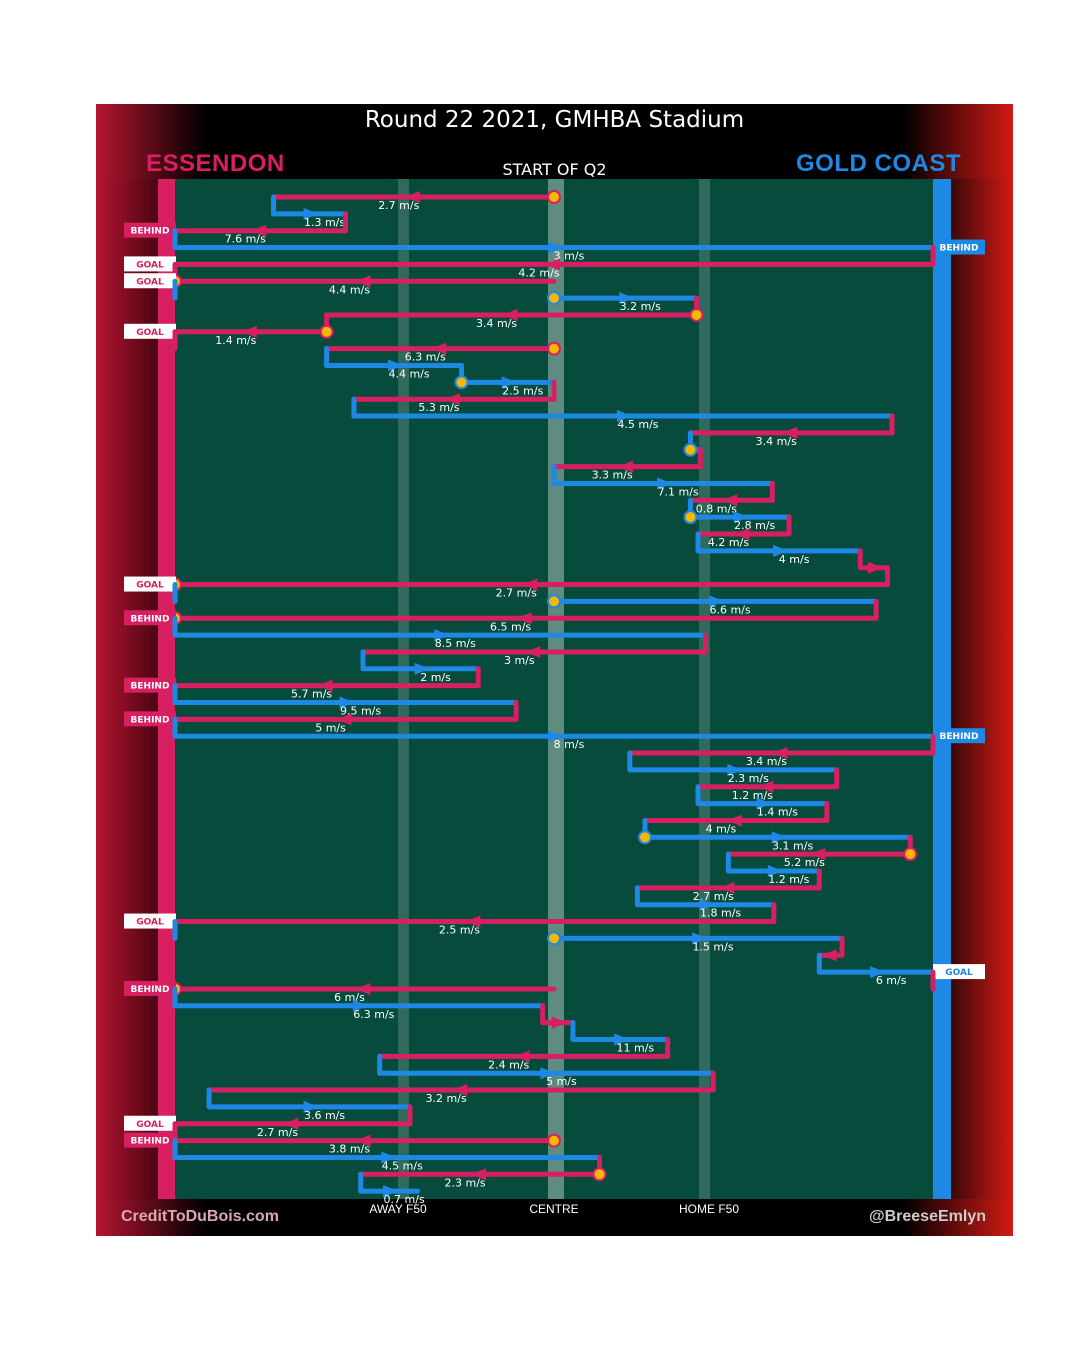  I want to click on credit-right: @BreeseEmlyn, so click(927, 1216).